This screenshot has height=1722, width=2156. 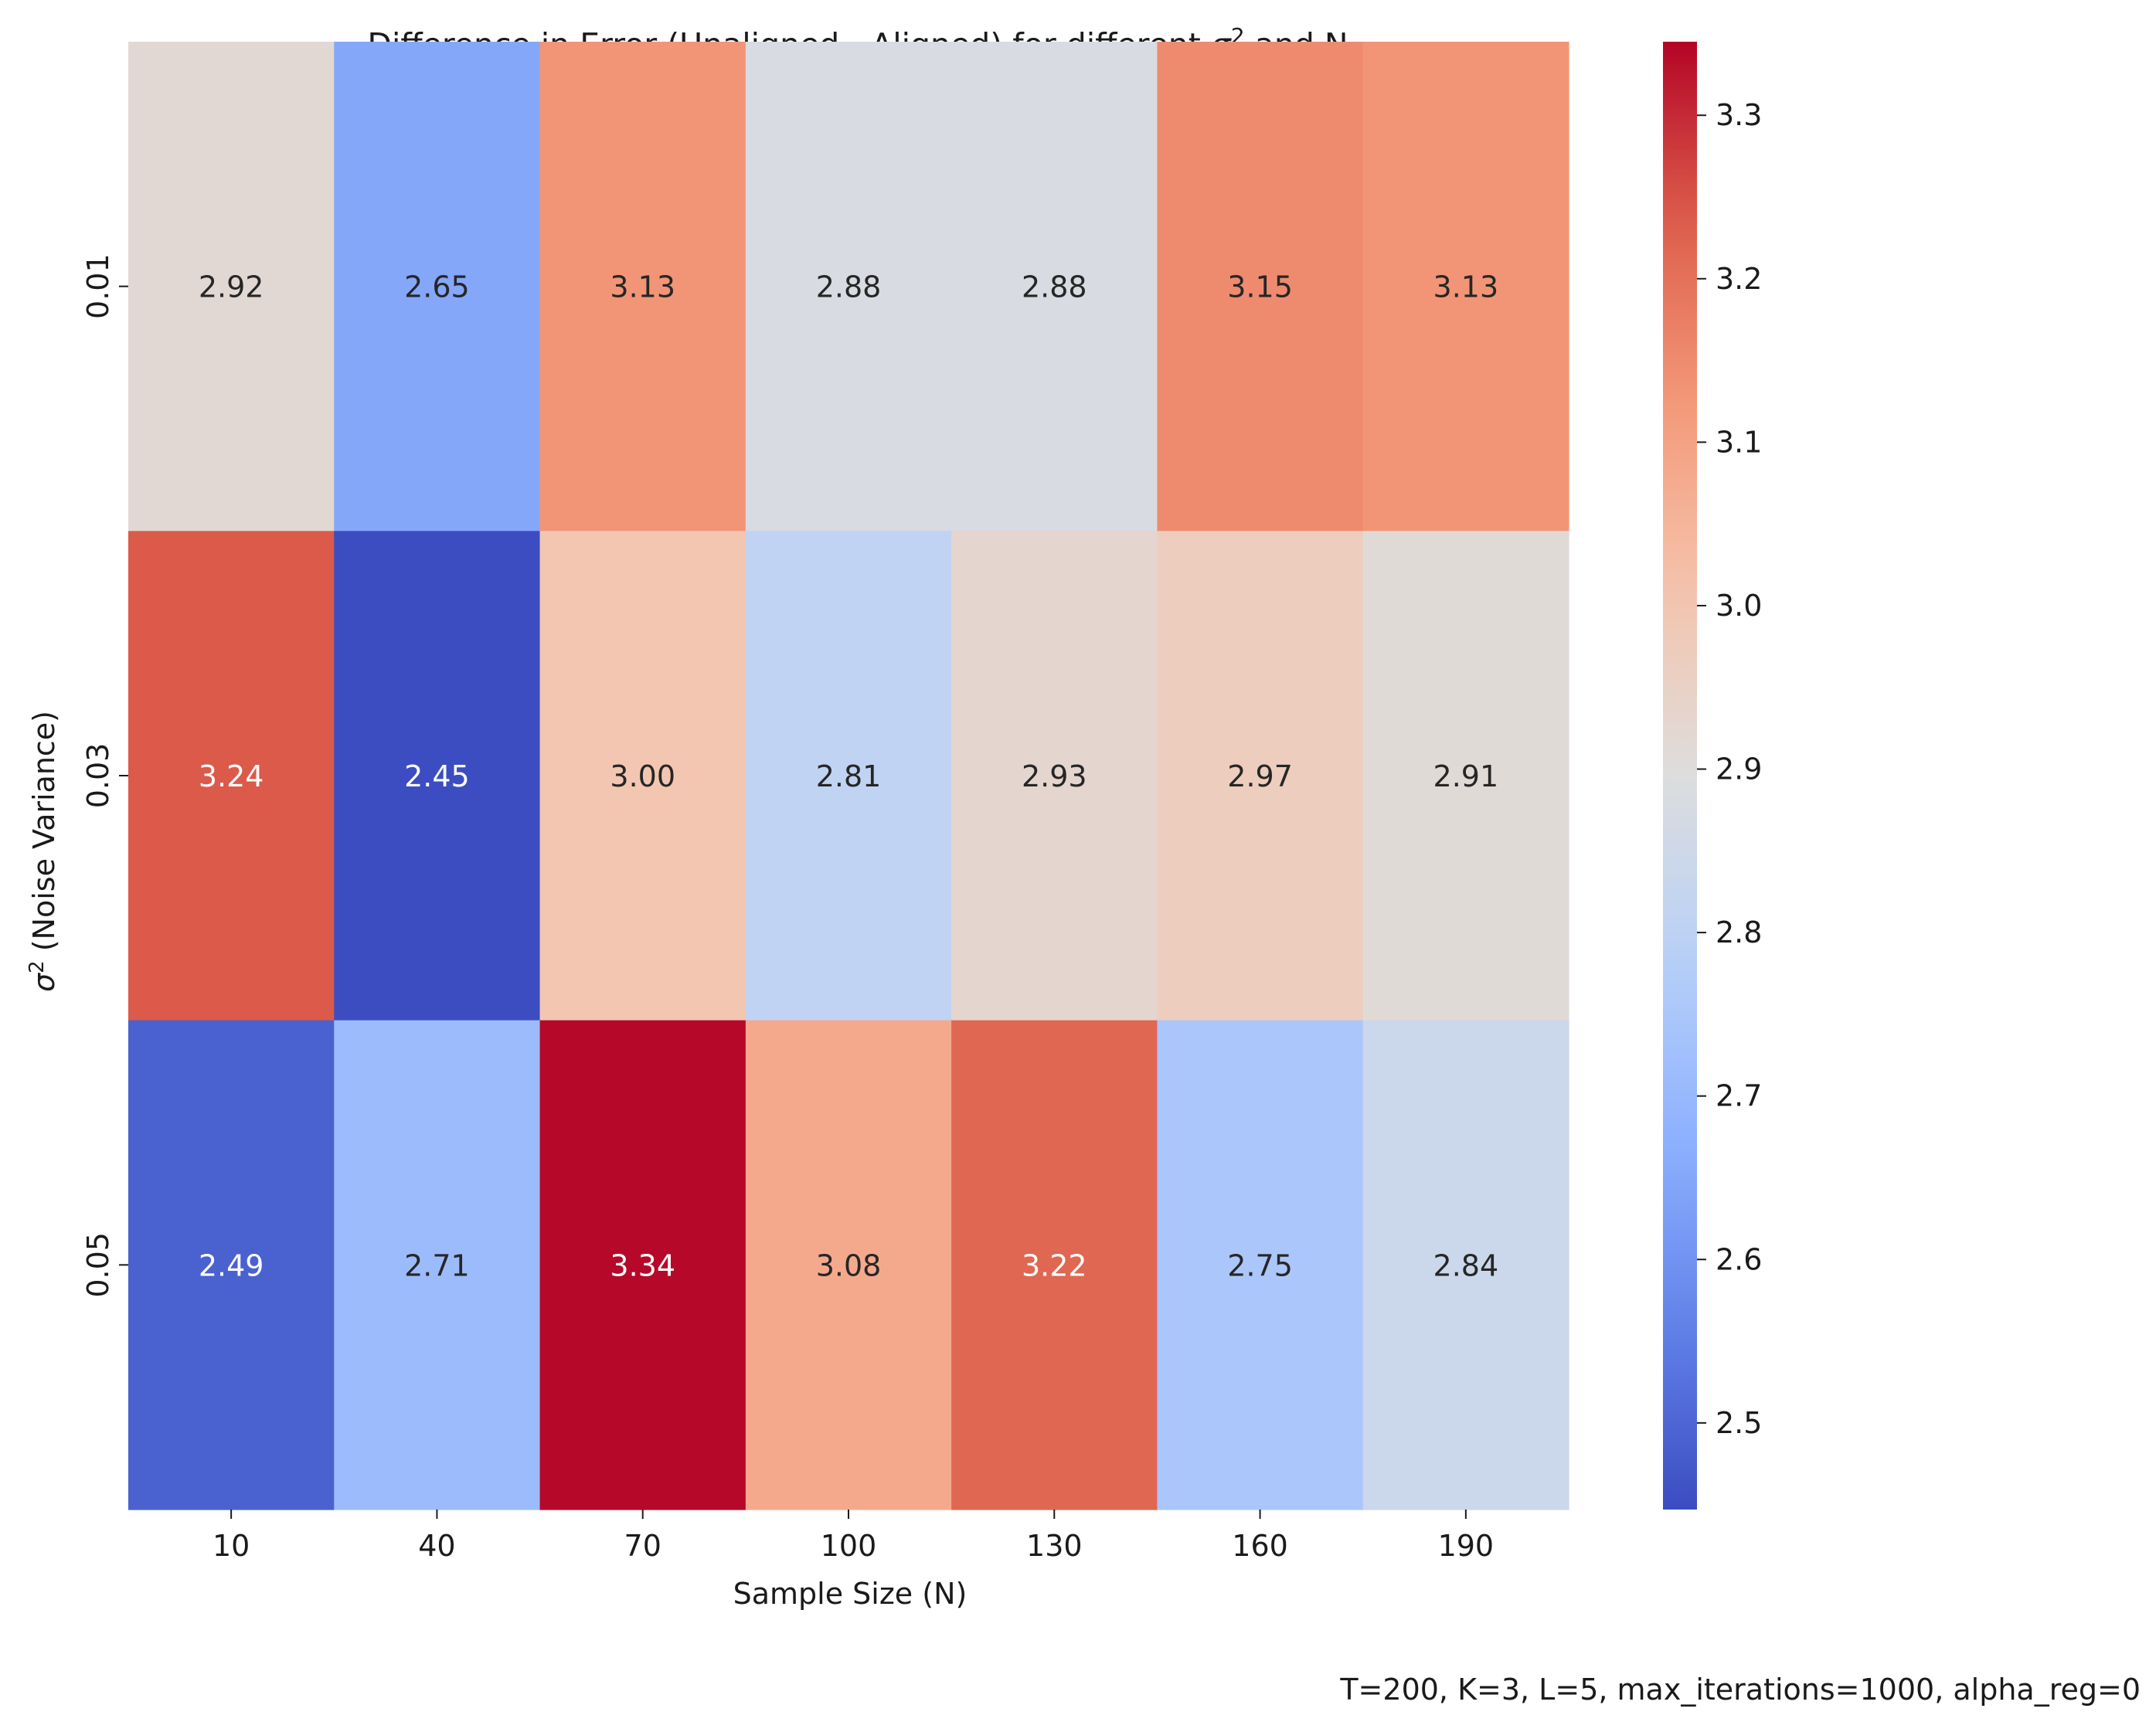 I want to click on y-axis: 0.01 0.03 0.05, so click(x=104, y=775).